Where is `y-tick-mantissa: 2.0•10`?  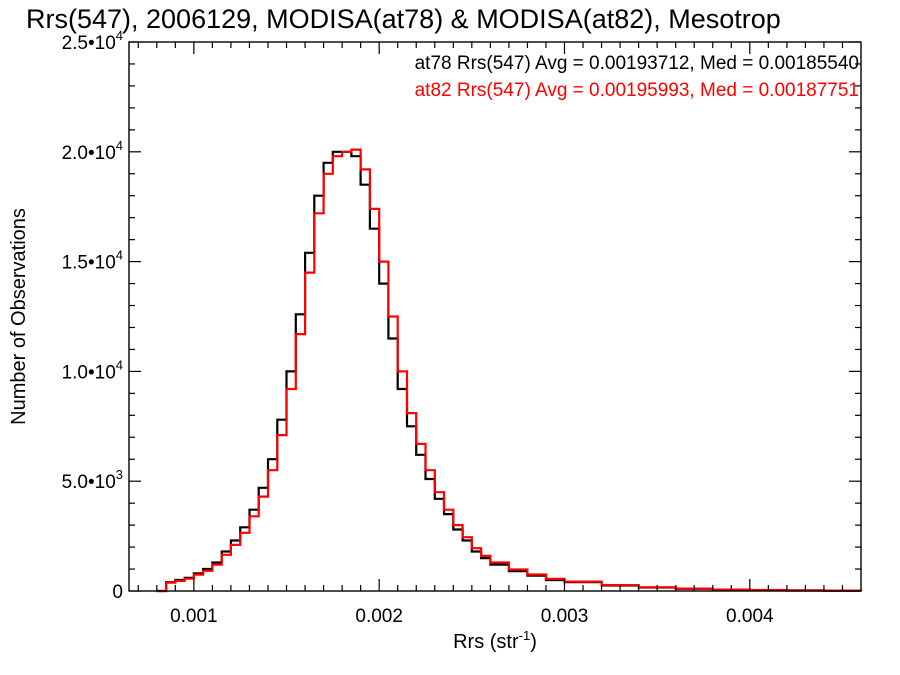 y-tick-mantissa: 2.0•10 is located at coordinates (89, 153).